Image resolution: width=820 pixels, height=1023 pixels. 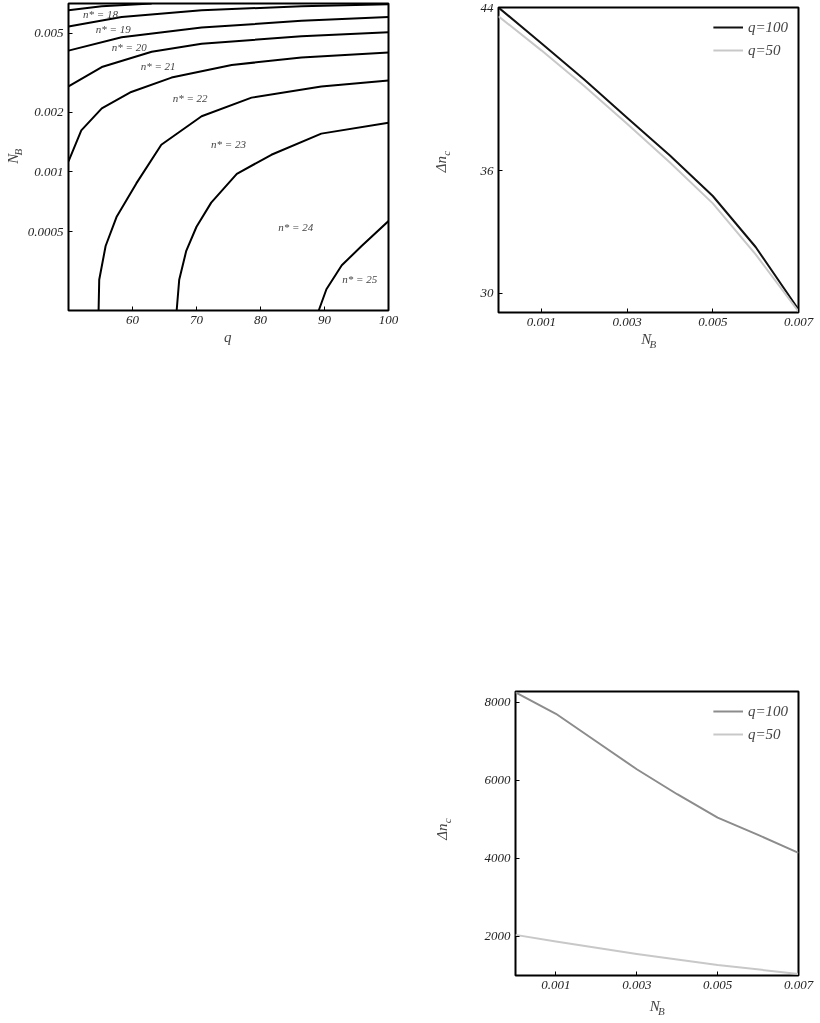 I want to click on y-tick-label: 6000, so click(x=497, y=780).